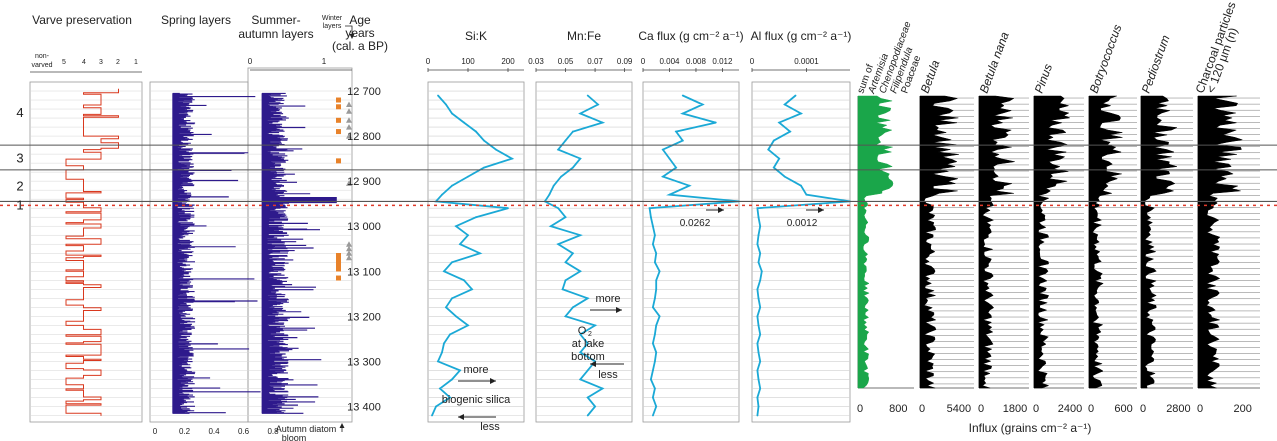 The width and height of the screenshot is (1277, 441). Describe the element at coordinates (722, 61) in the screenshot. I see `caflux-tick-label: 0.012` at that location.